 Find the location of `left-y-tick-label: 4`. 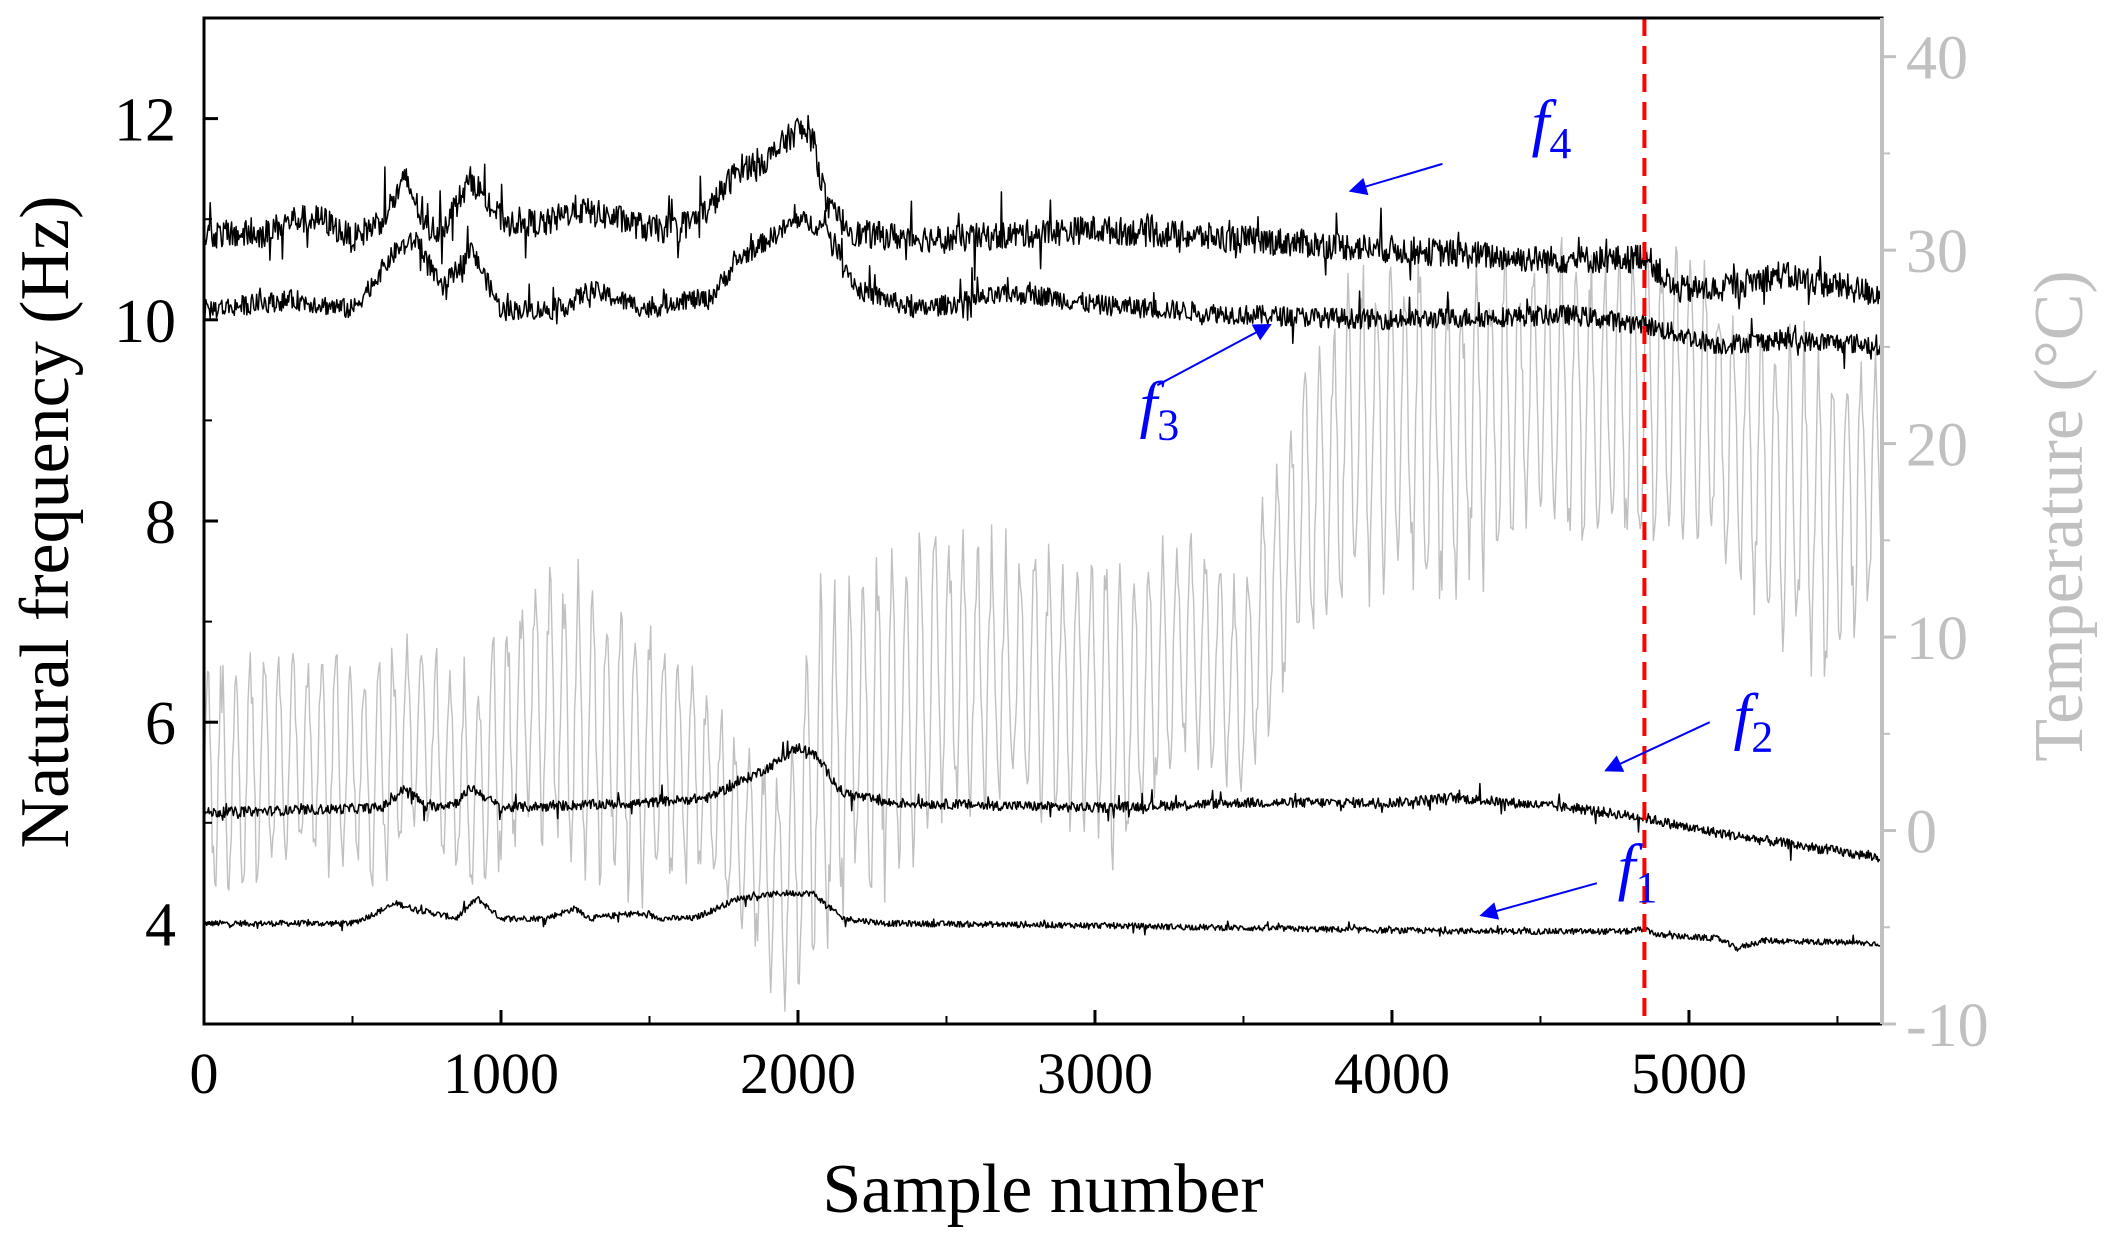

left-y-tick-label: 4 is located at coordinates (160, 925).